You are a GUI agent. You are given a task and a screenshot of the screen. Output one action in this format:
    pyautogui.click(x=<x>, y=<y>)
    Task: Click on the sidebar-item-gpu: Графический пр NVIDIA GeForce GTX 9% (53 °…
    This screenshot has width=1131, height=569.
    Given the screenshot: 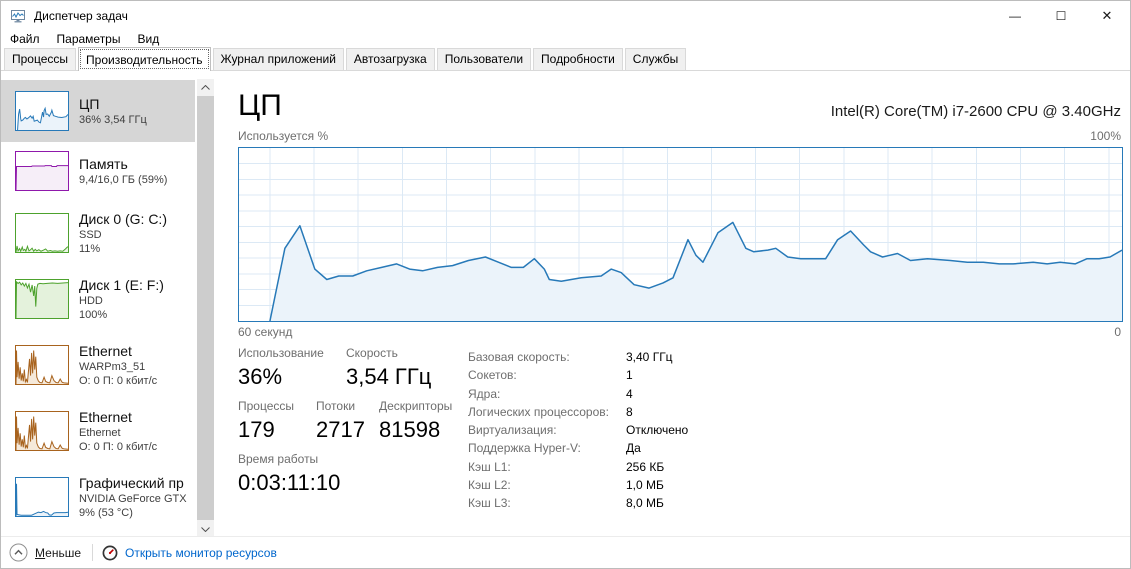 What is the action you would take?
    pyautogui.click(x=98, y=497)
    